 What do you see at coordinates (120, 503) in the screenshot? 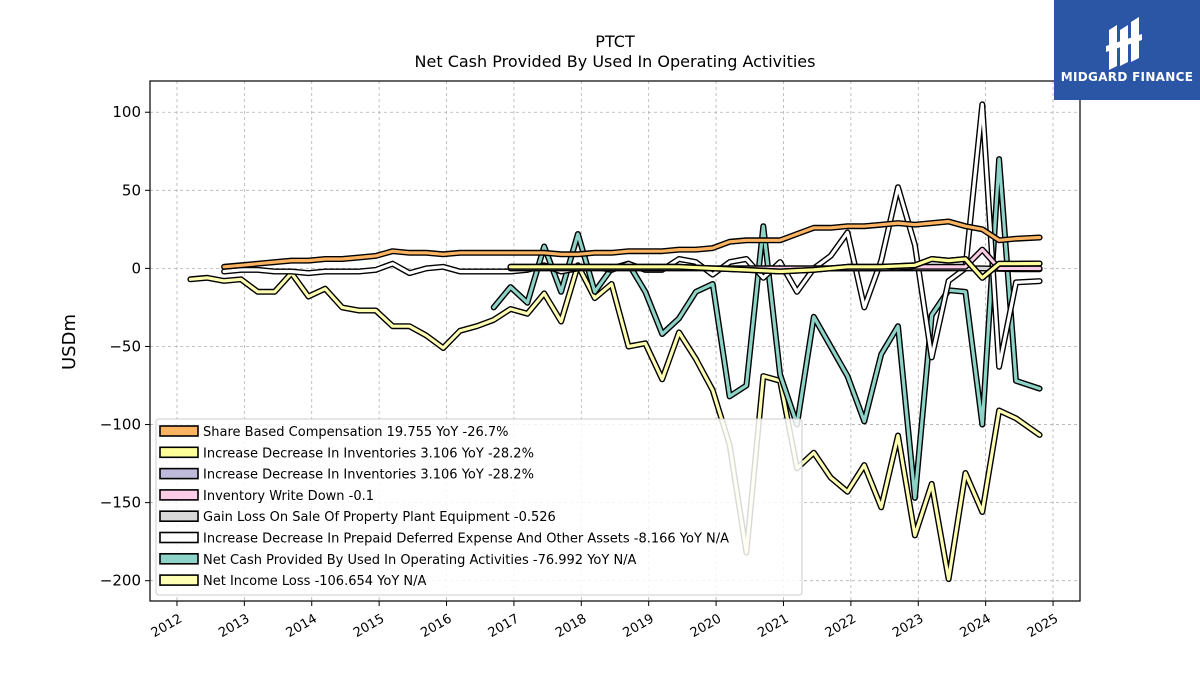
I see `y-tick-label: −150` at bounding box center [120, 503].